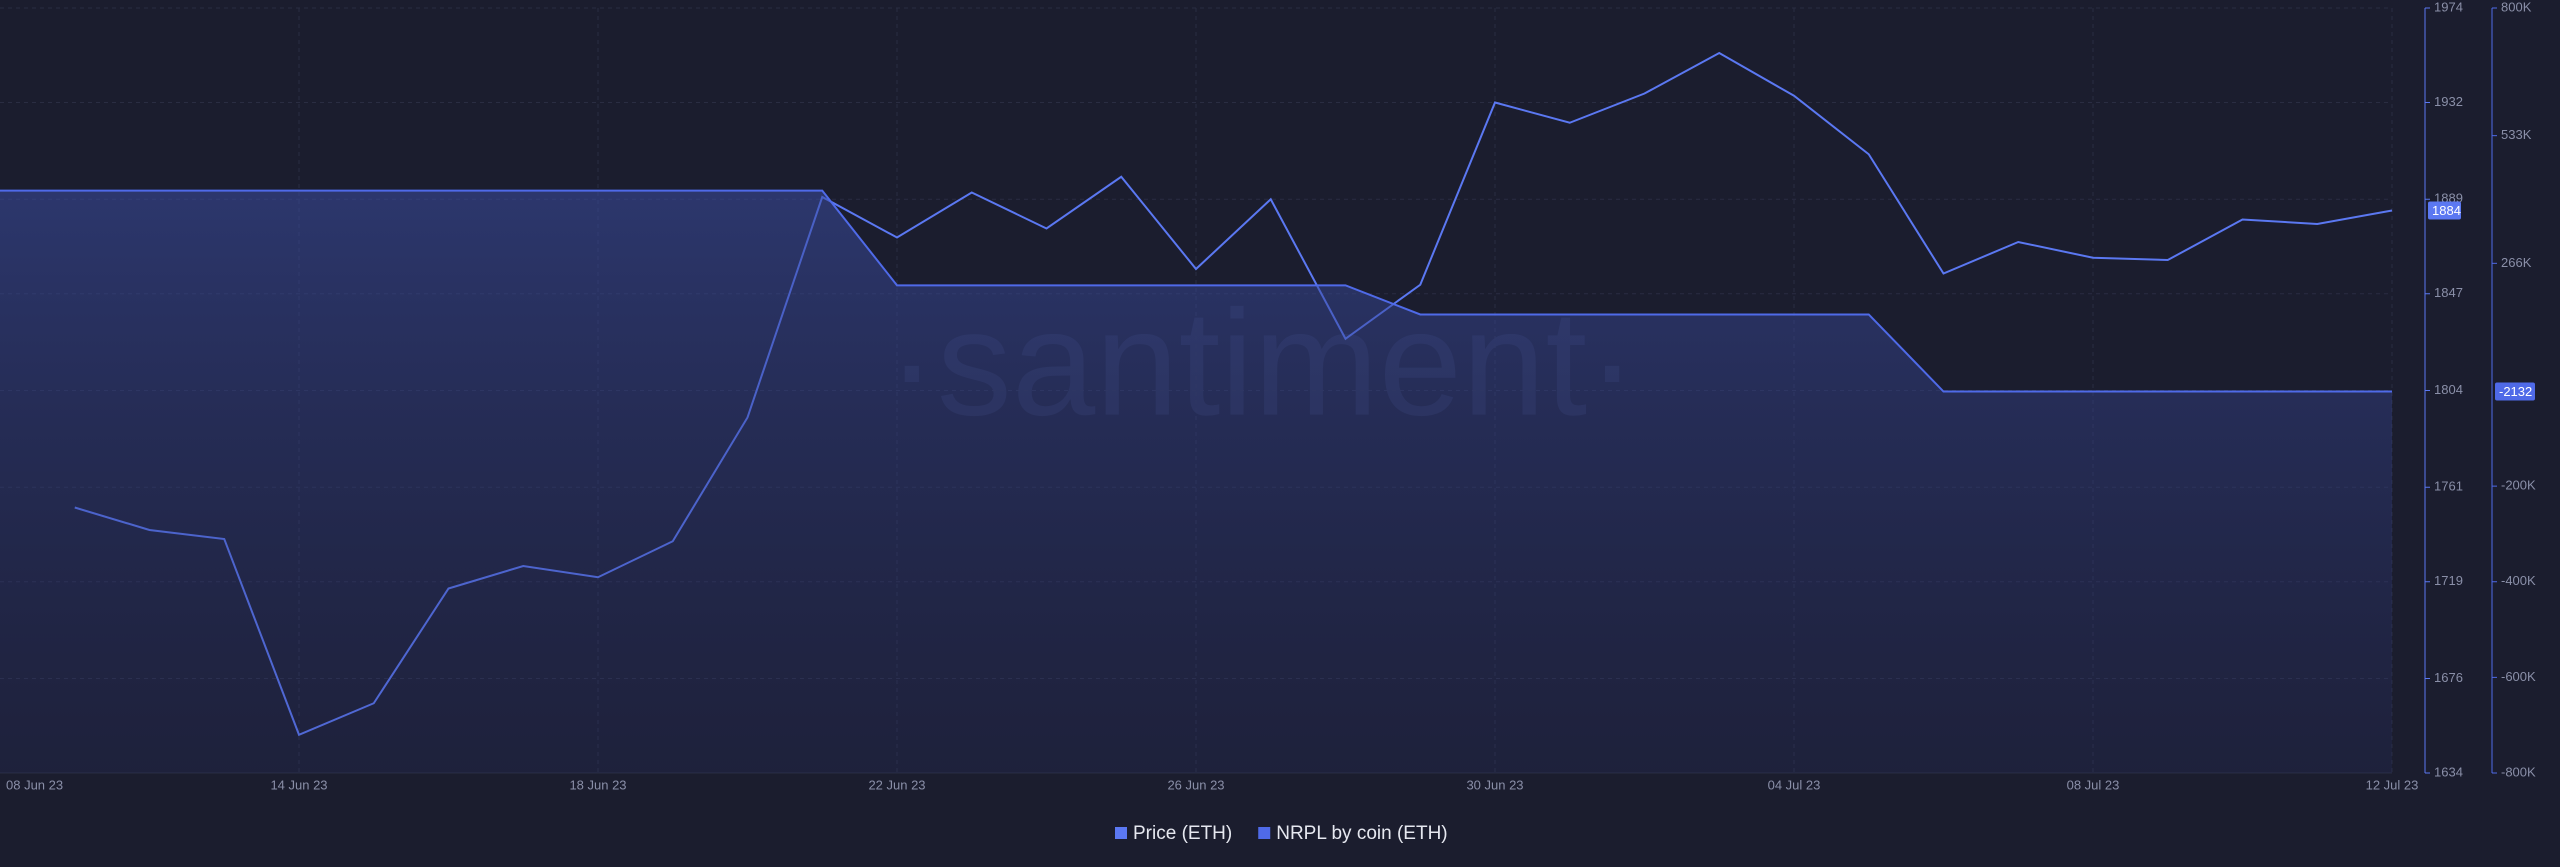  Describe the element at coordinates (2448, 677) in the screenshot. I see `y-tick-label: 1676` at that location.